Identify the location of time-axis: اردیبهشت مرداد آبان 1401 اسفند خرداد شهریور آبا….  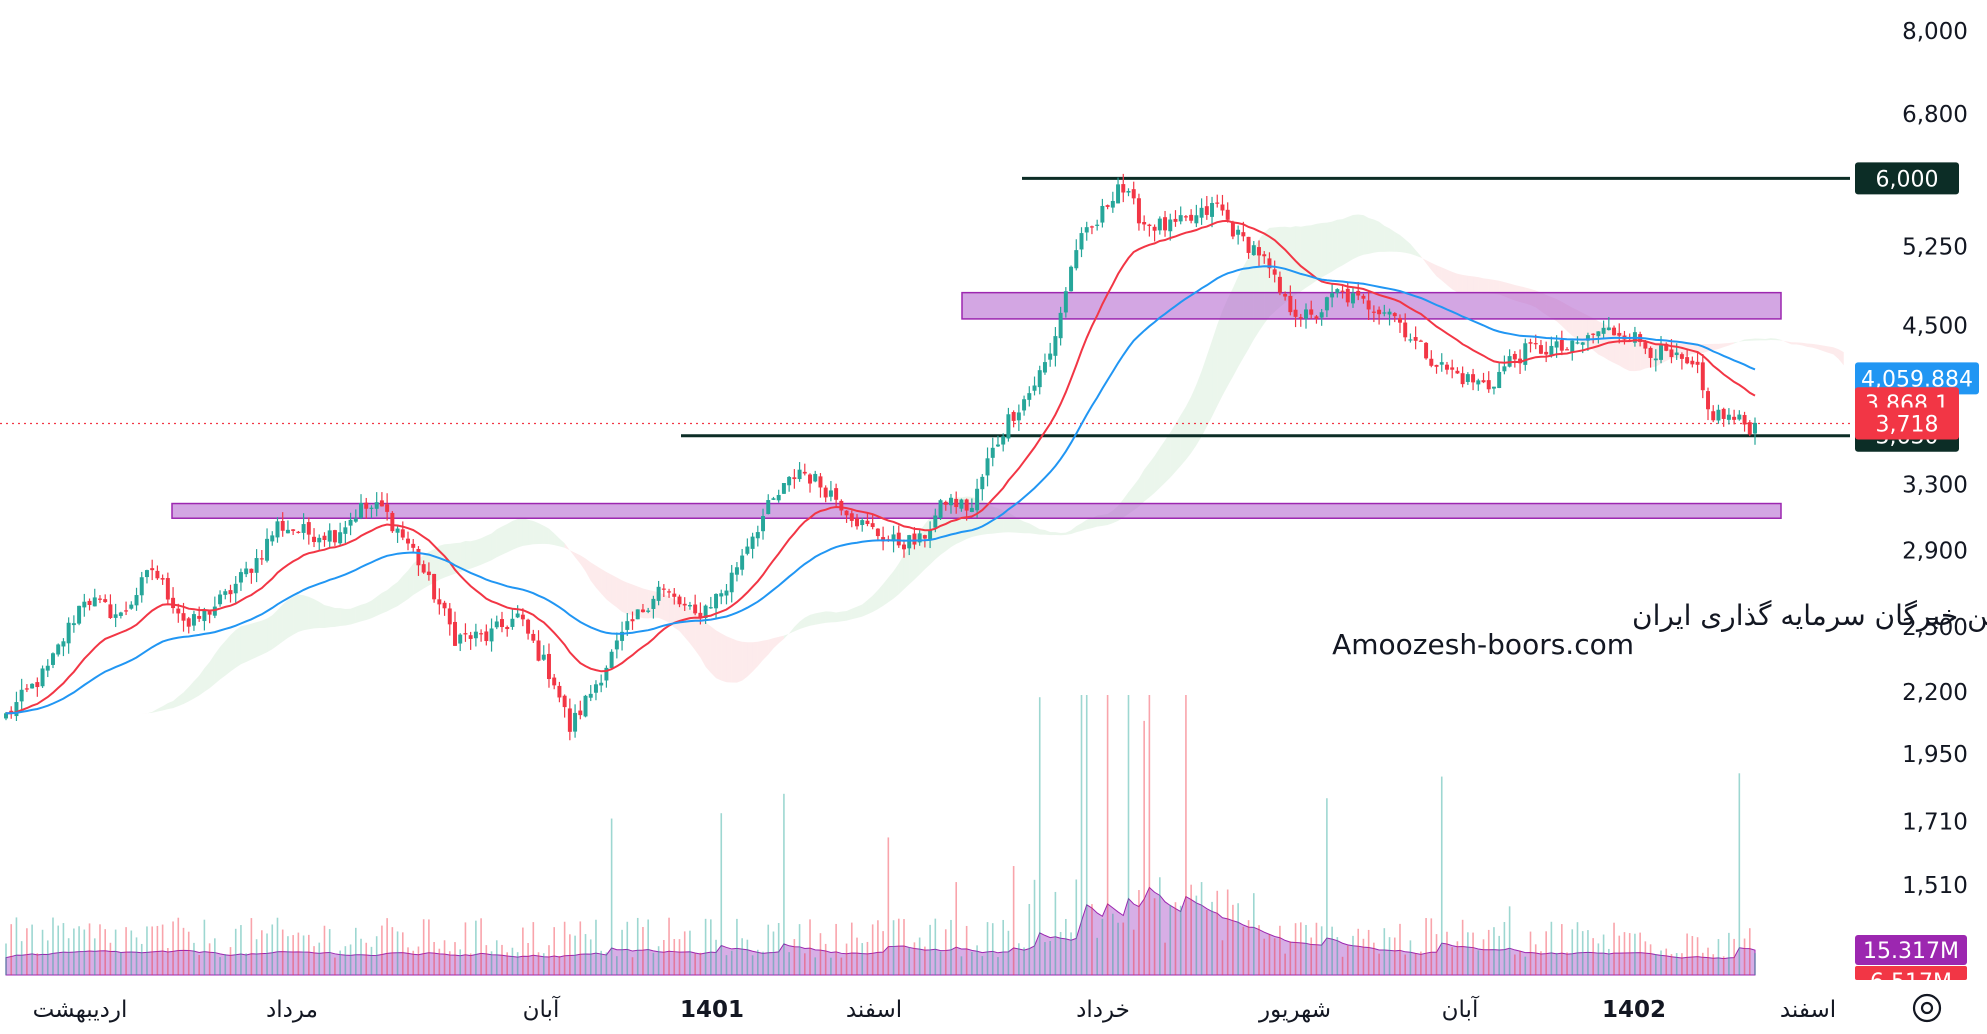
(935, 1009).